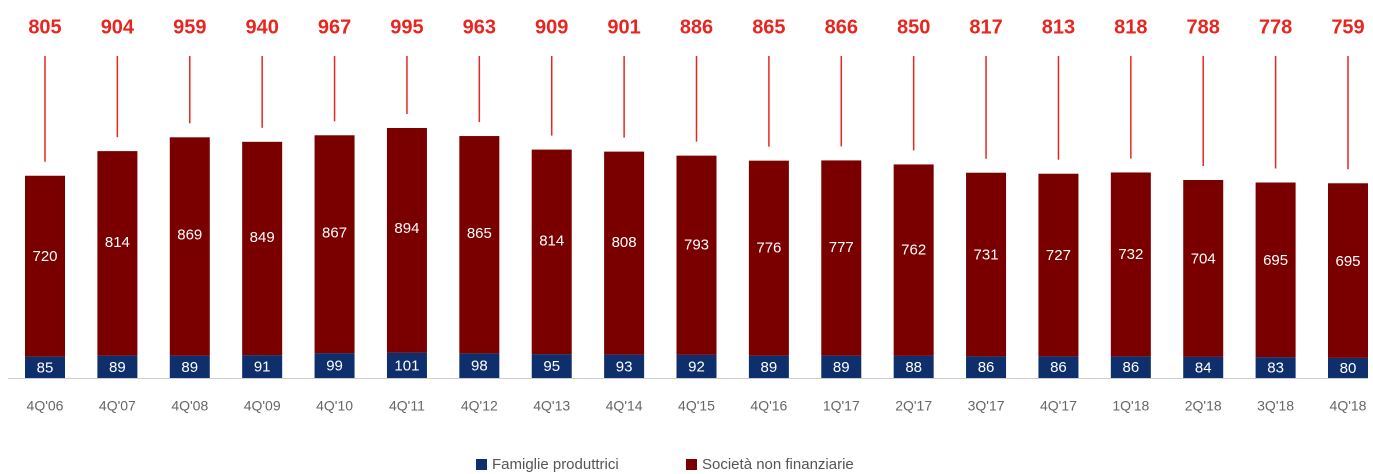 The image size is (1373, 474). I want to click on total-label: 788, so click(1203, 27).